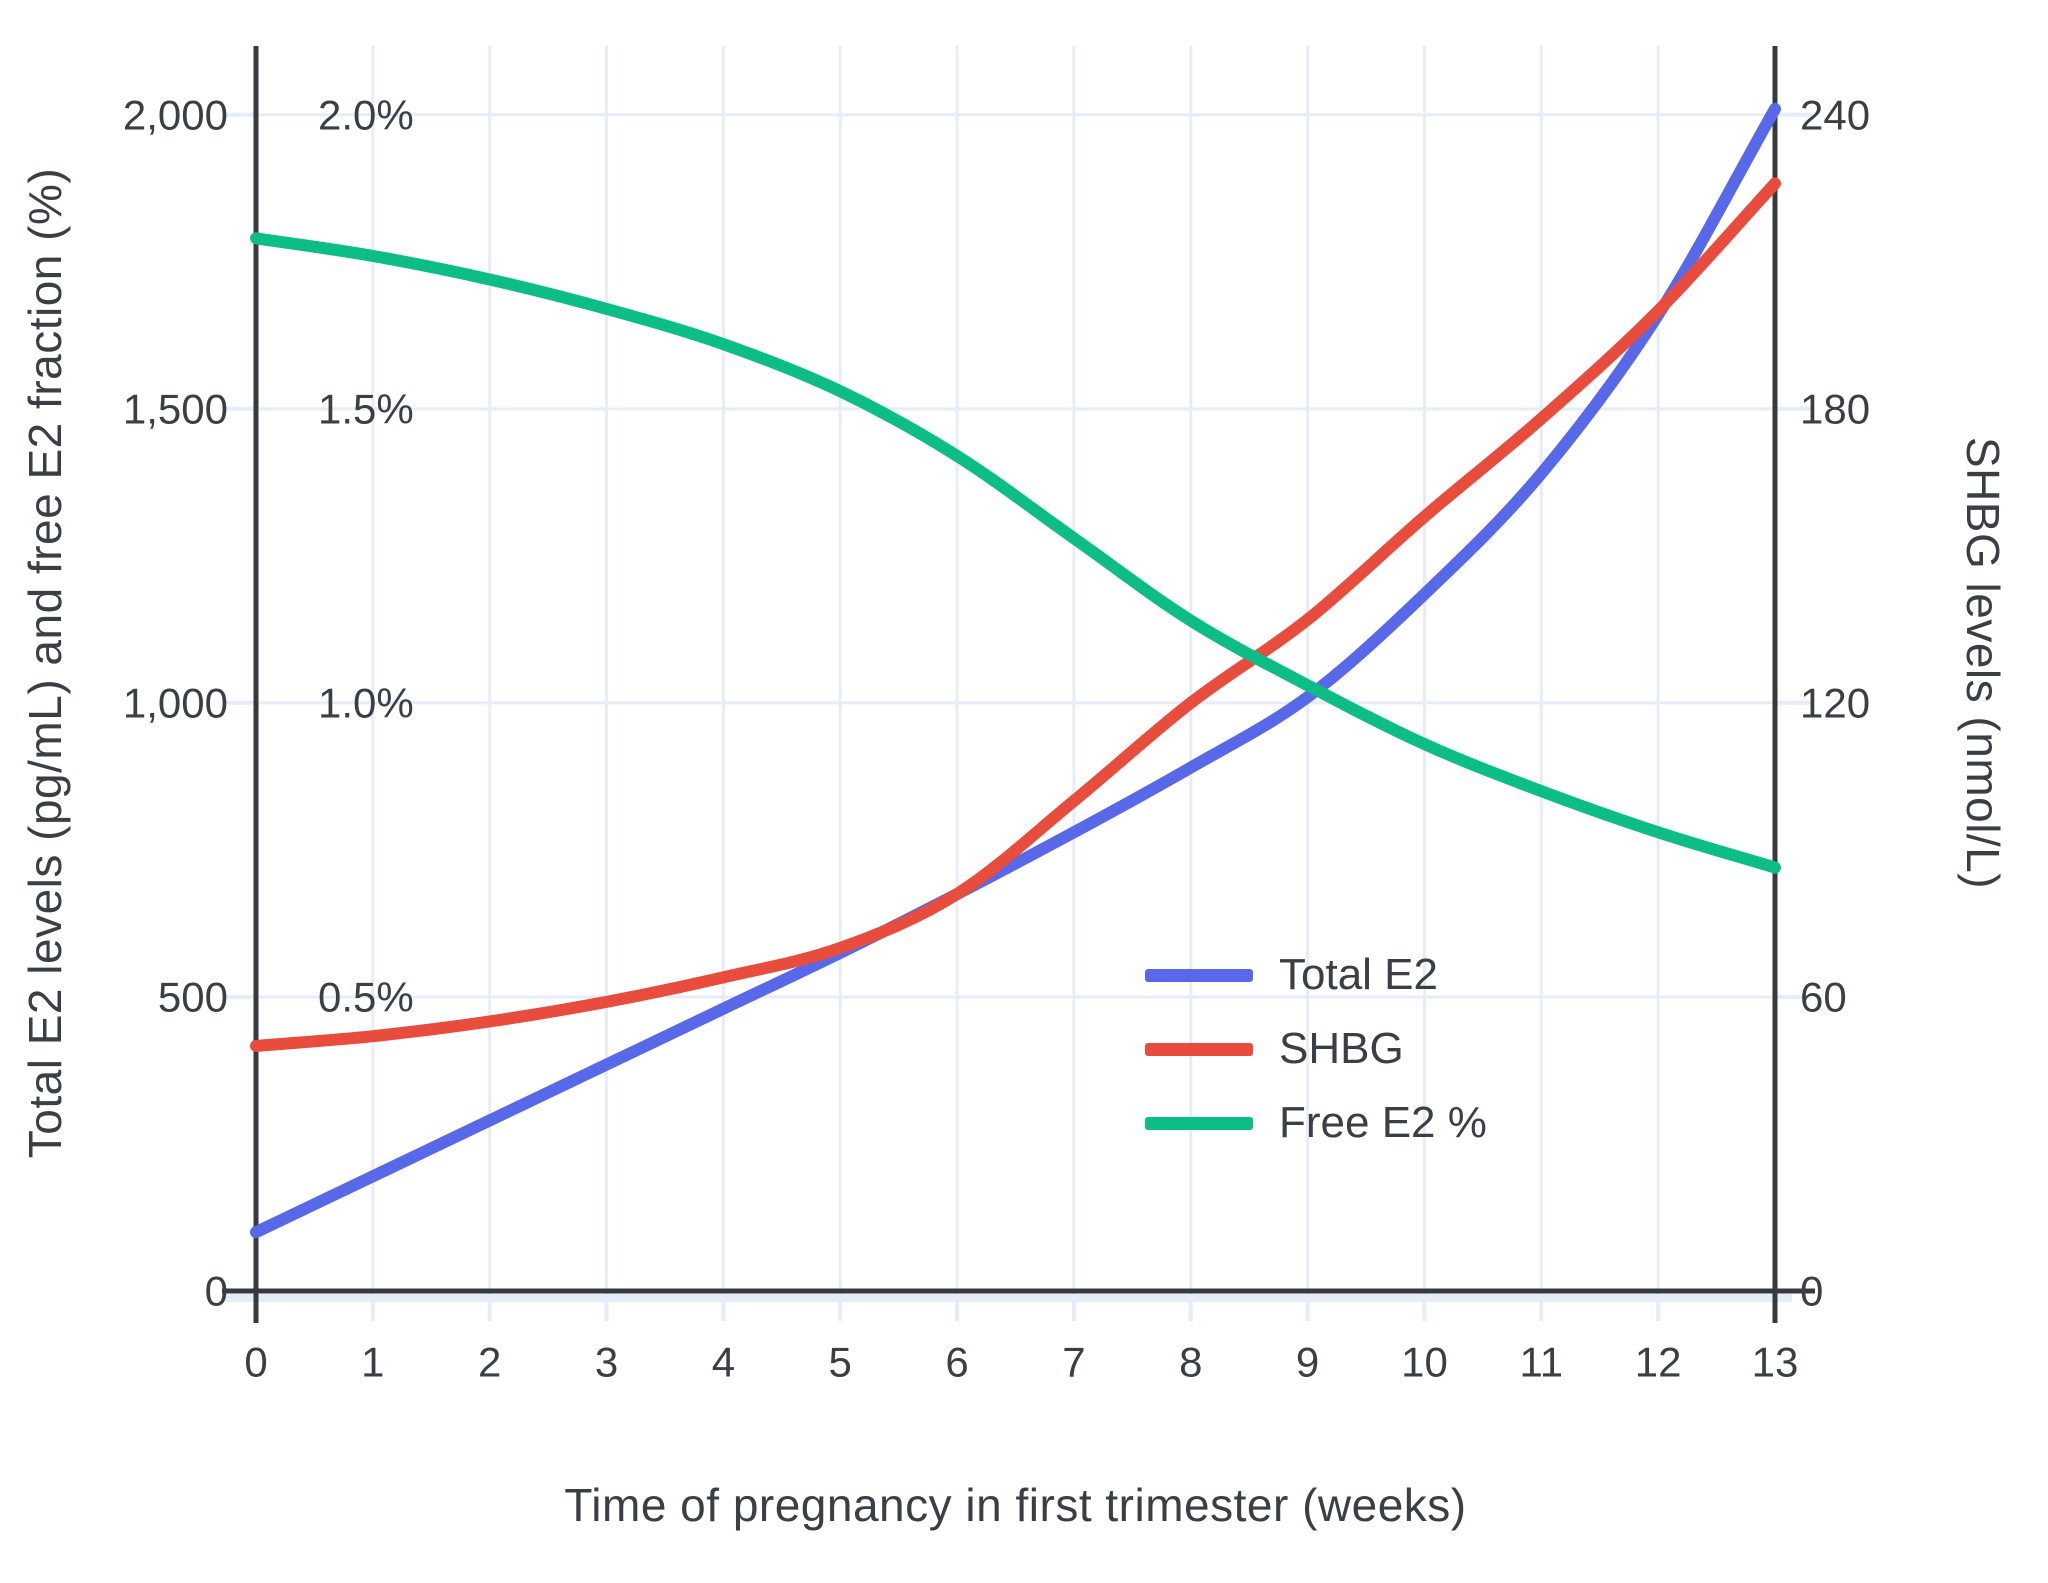 This screenshot has height=1583, width=2048. Describe the element at coordinates (255, 1362) in the screenshot. I see `tick-label-x-0: 0` at that location.